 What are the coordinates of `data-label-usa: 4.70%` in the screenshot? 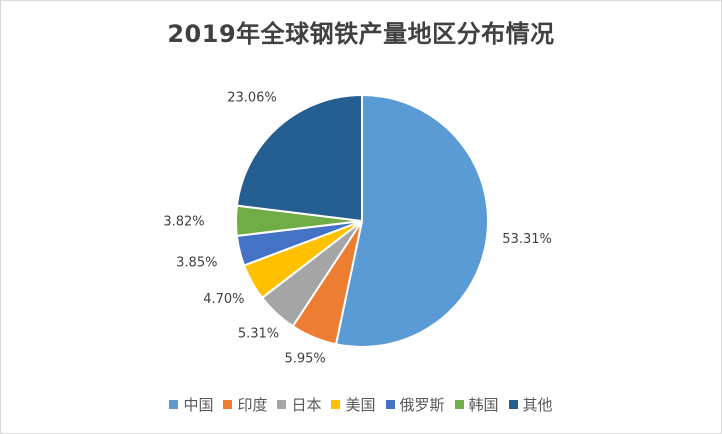 It's located at (223, 299).